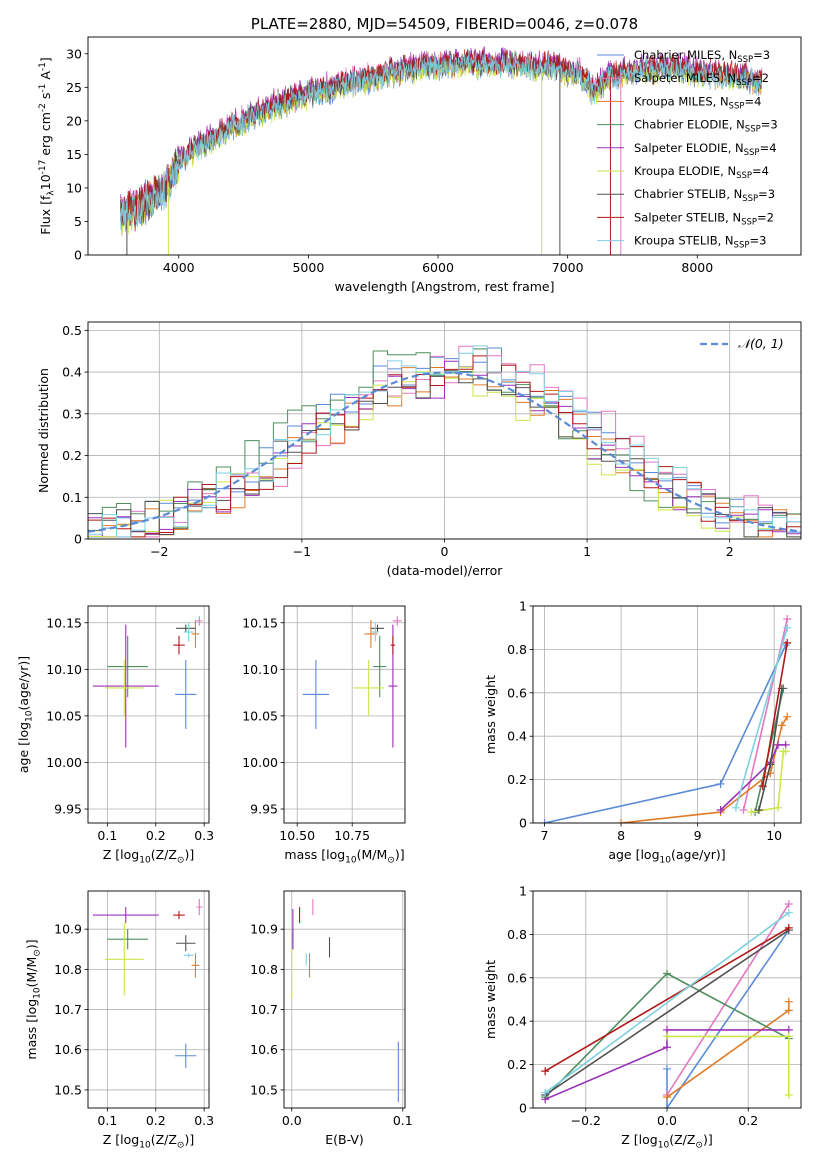 Image resolution: width=819 pixels, height=1170 pixels. I want to click on weight-line-kroupa-miles, so click(728, 1049).